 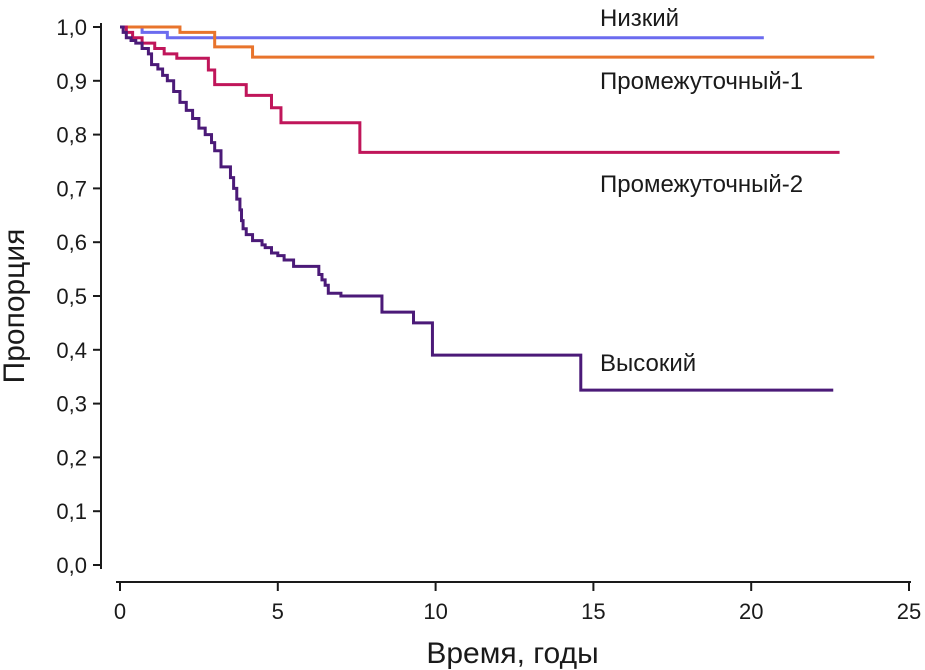 What do you see at coordinates (71, 511) in the screenshot?
I see `y-tick-label: 0,1` at bounding box center [71, 511].